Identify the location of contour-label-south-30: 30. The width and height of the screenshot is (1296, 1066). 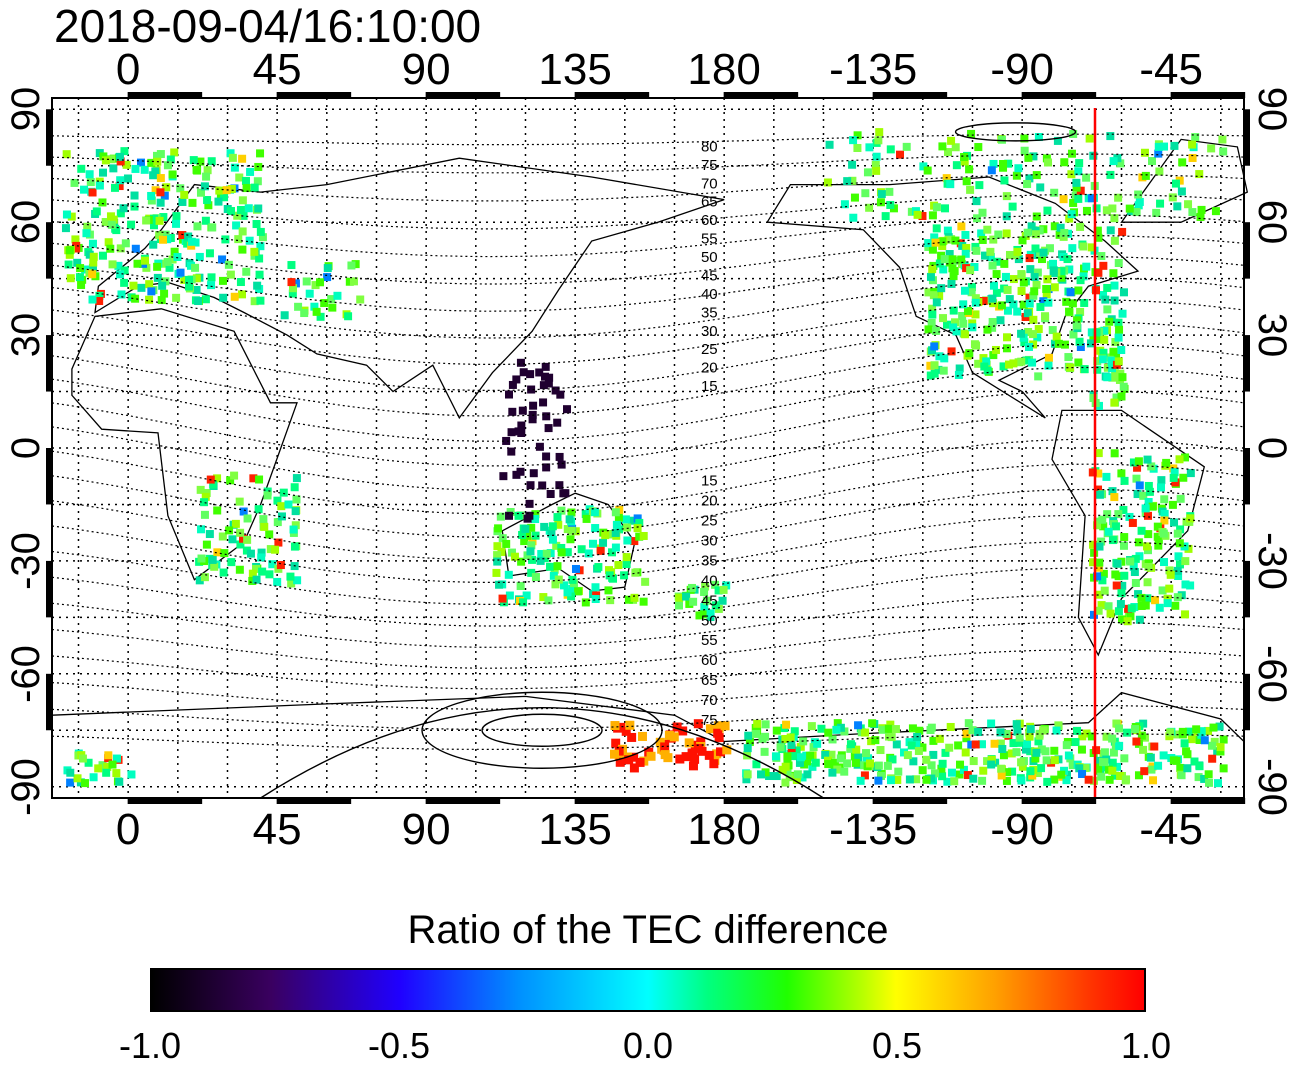
(709, 540).